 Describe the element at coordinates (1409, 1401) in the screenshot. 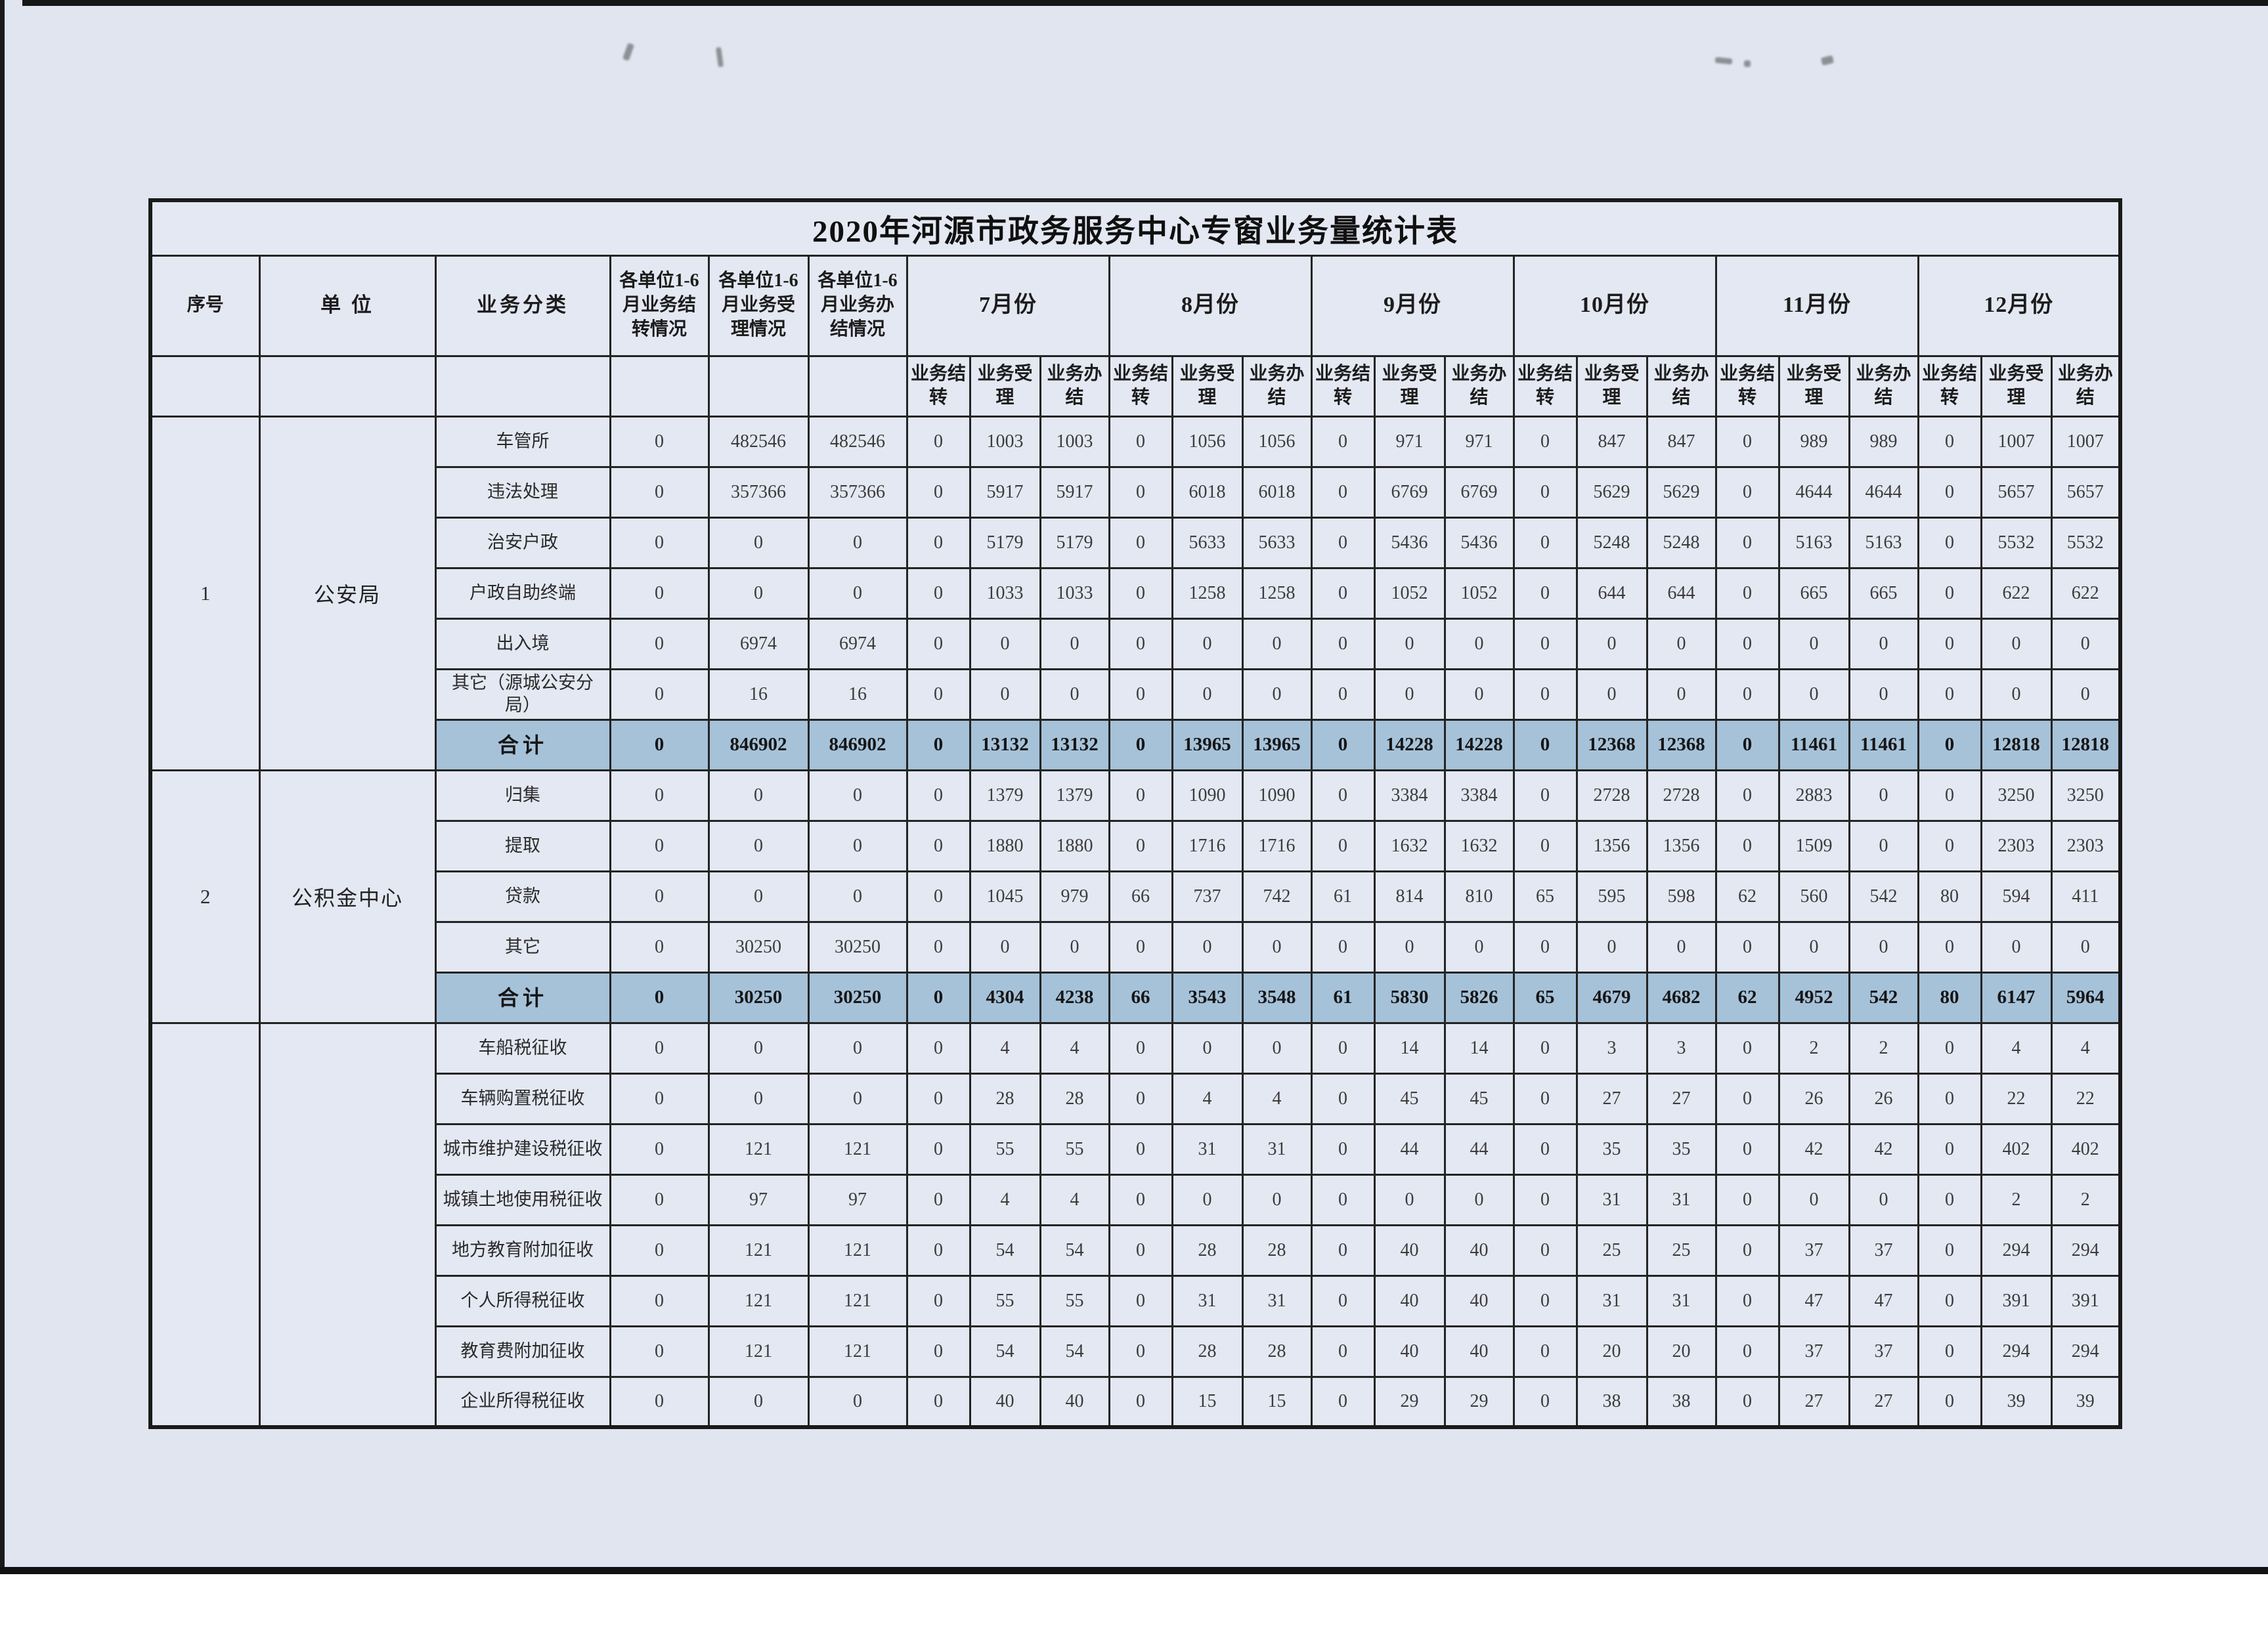

I see `value-cell: 29` at that location.